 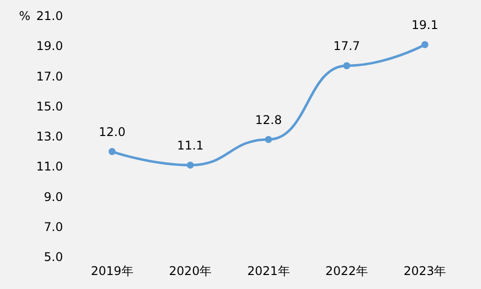 I want to click on y-tick-label: 19.0, so click(x=49, y=46).